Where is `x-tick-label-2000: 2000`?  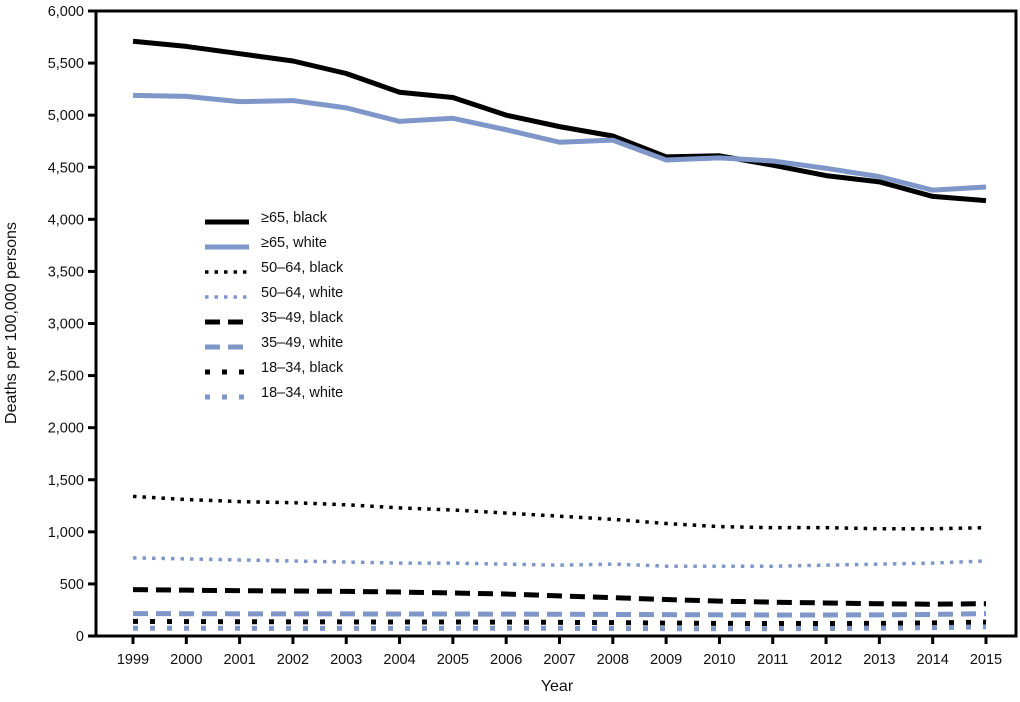
x-tick-label-2000: 2000 is located at coordinates (186, 660).